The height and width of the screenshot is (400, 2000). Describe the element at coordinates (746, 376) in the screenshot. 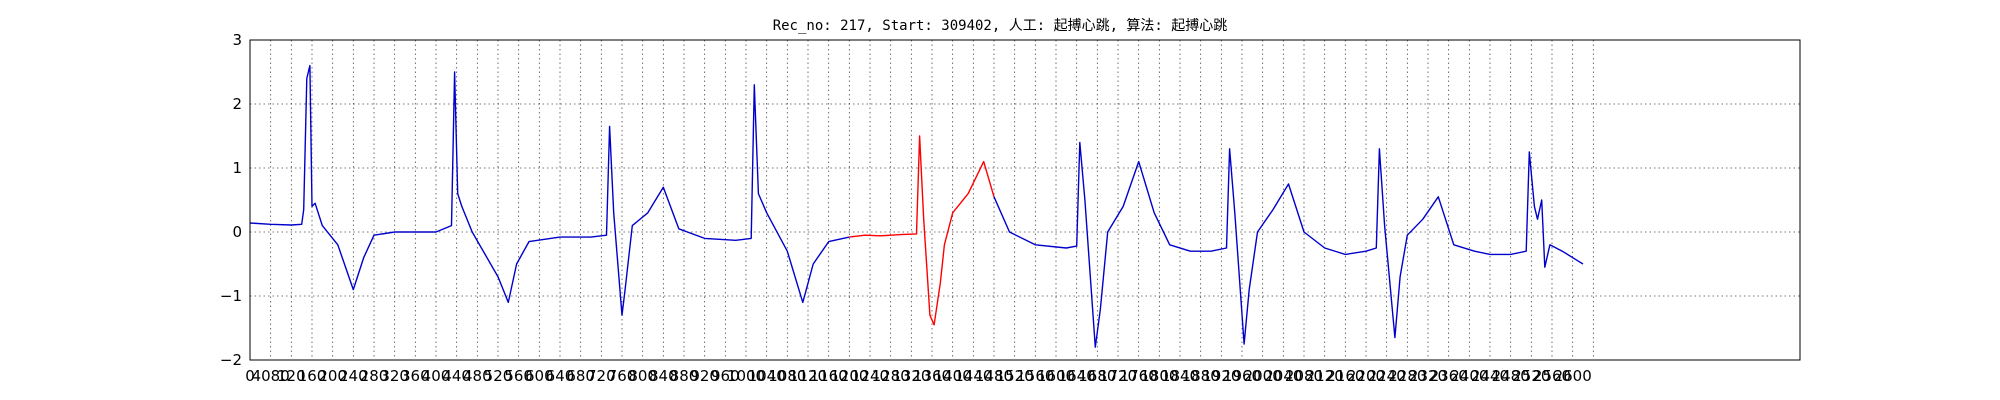

I see `x-tick-label: 1000` at that location.